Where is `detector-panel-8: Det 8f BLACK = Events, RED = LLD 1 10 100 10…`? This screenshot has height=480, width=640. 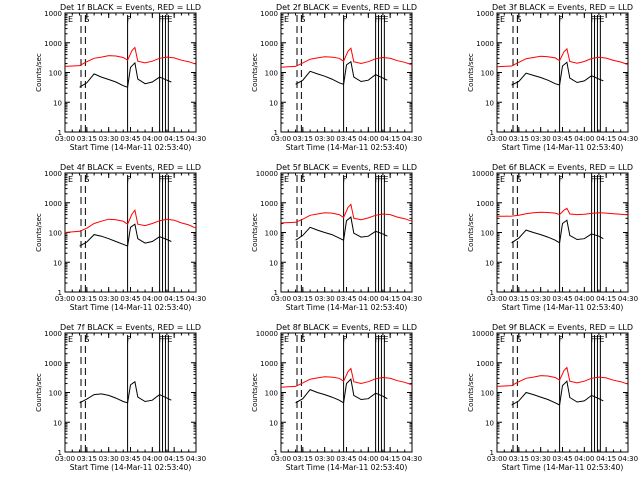 detector-panel-8: Det 8f BLACK = Events, RED = LLD 1 10 100 10… is located at coordinates (336, 397).